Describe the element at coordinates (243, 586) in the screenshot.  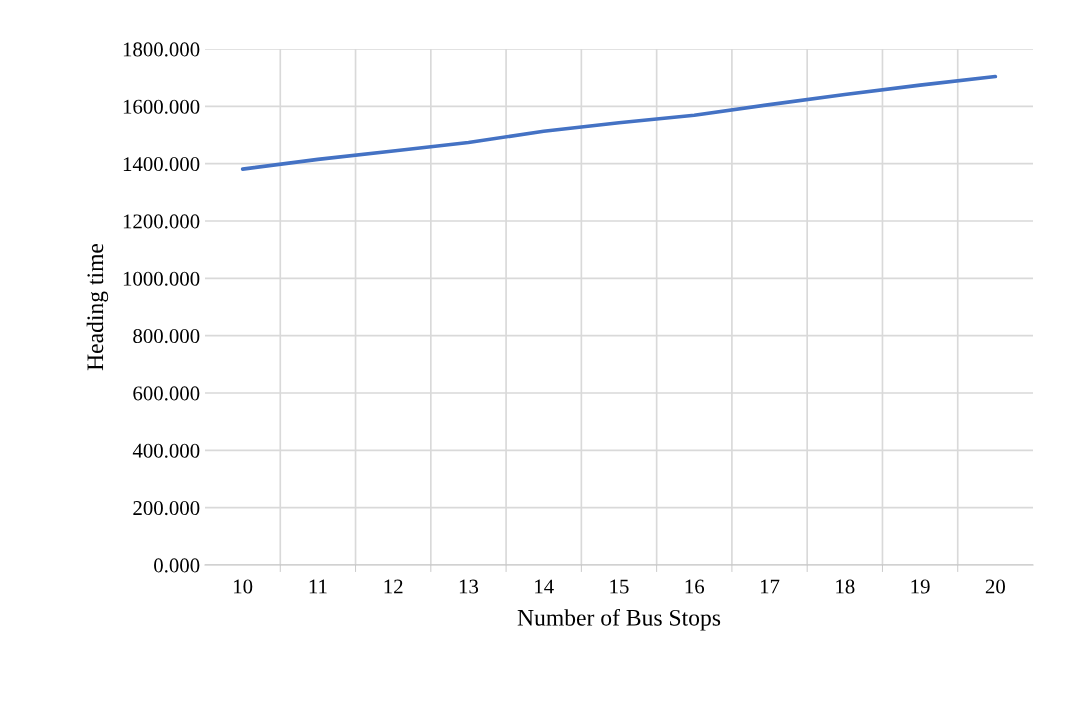
I see `x-tick-label: 10` at that location.